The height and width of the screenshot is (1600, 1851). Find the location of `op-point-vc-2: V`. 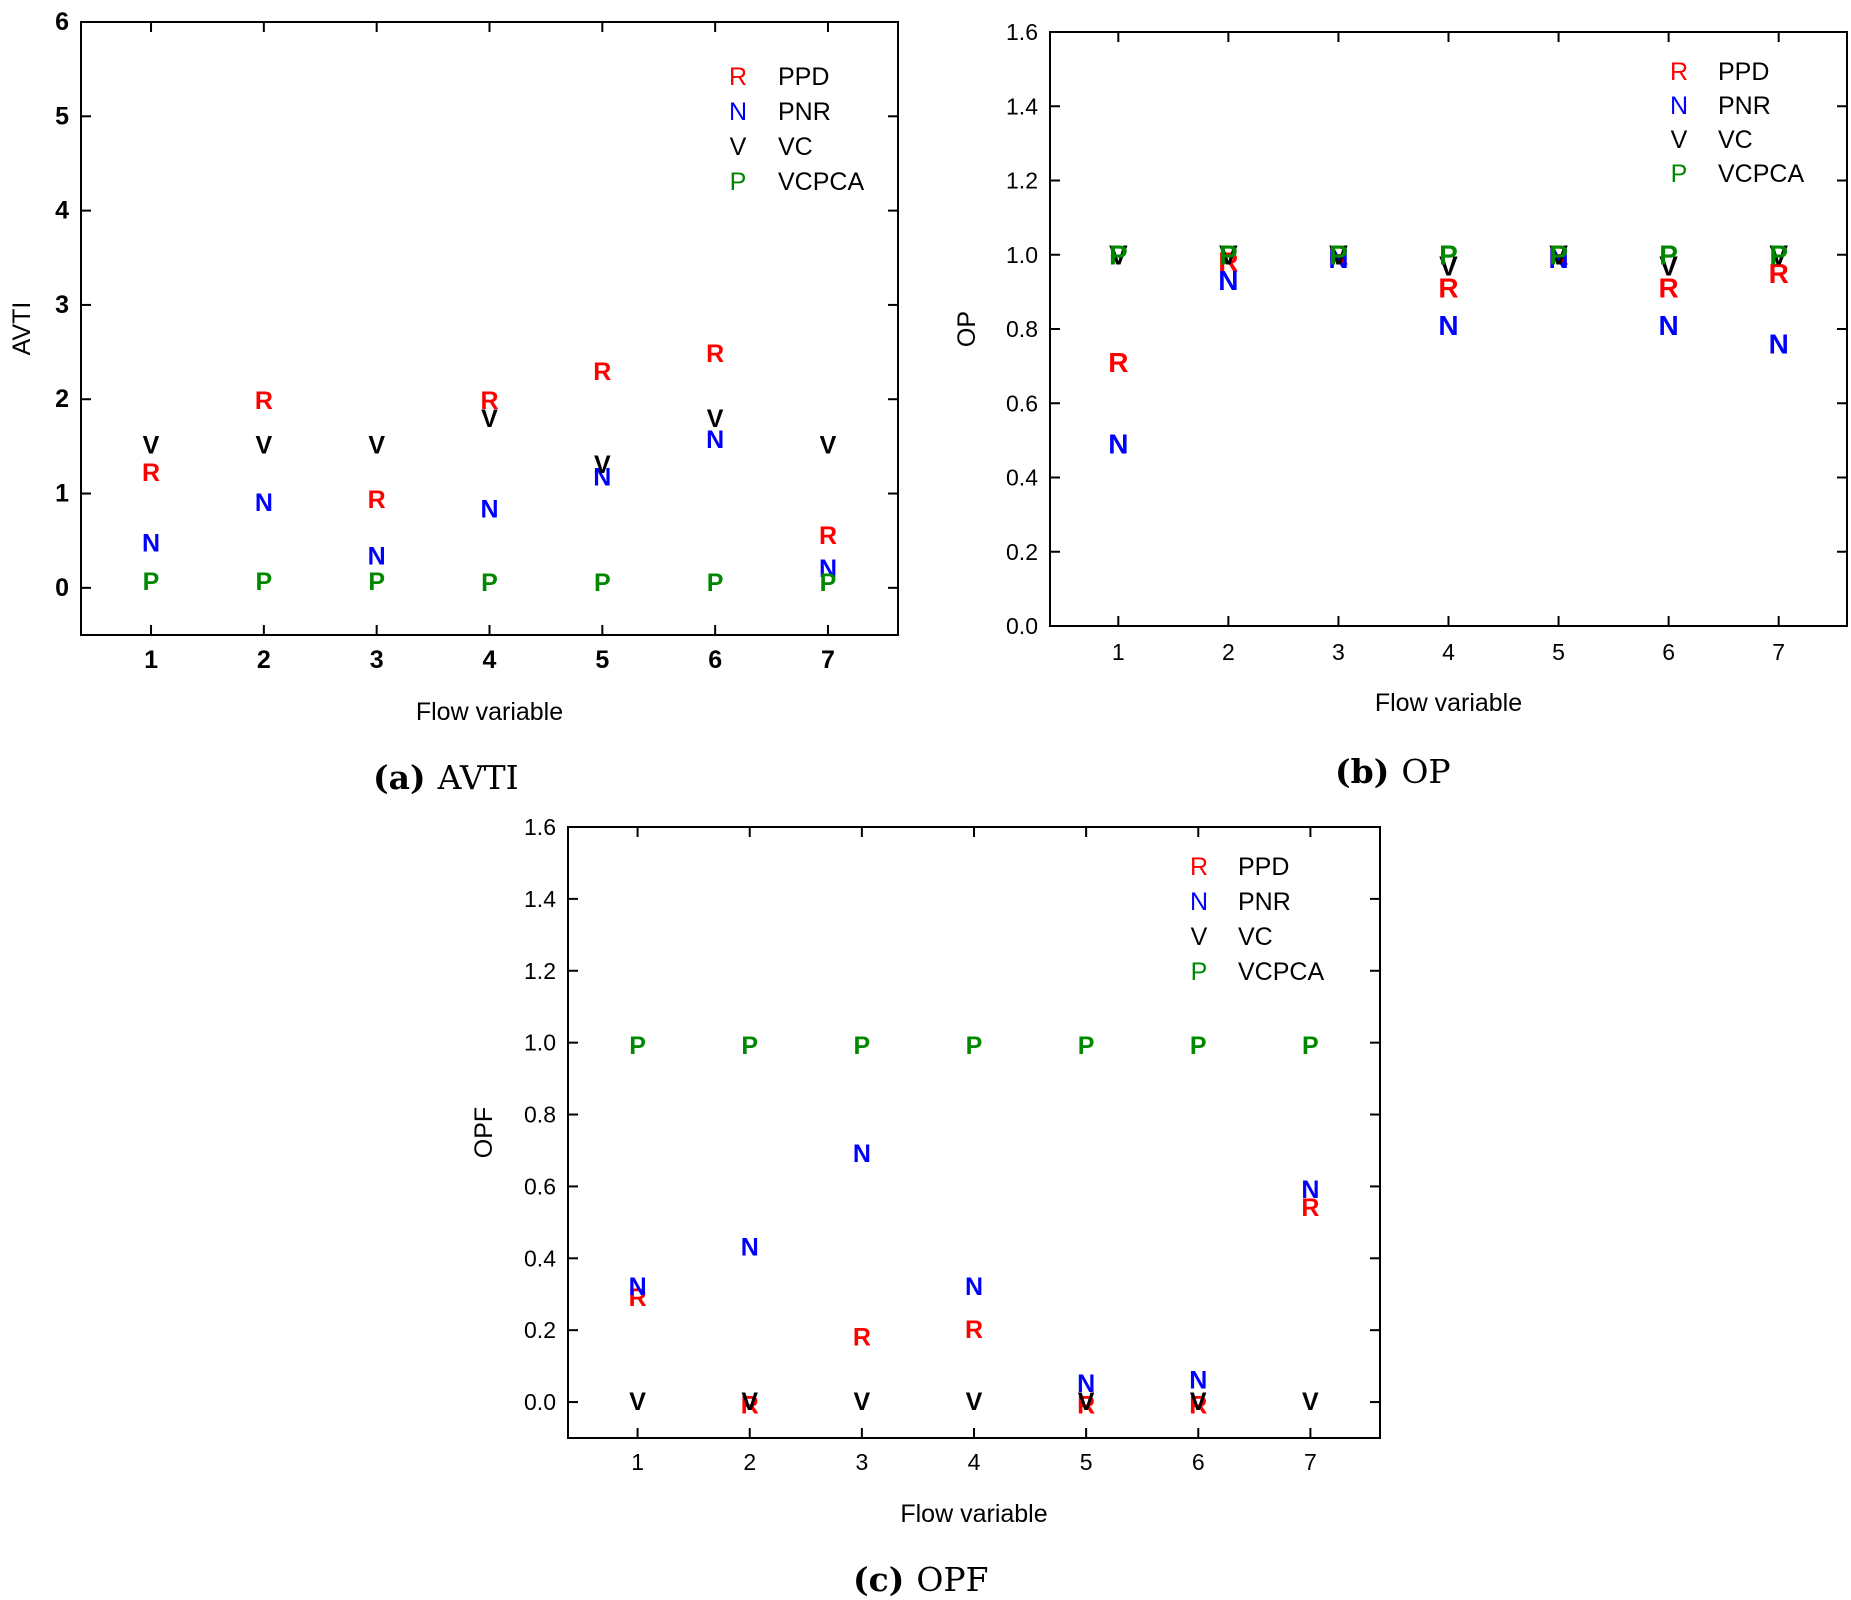

op-point-vc-2: V is located at coordinates (1228, 254).